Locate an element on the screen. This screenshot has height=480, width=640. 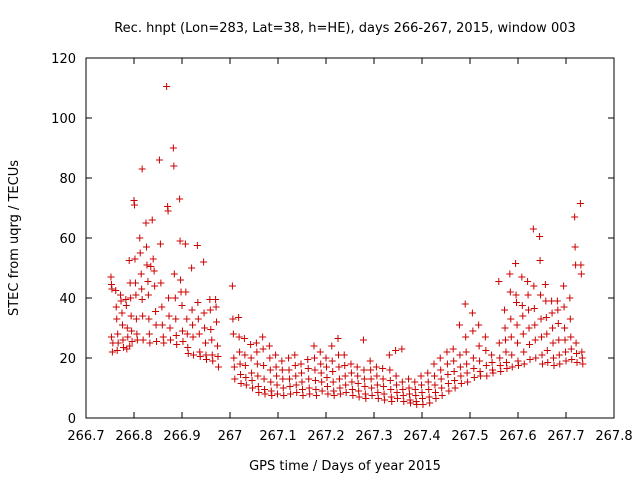
x-tick-label: 267.7 is located at coordinates (565, 436).